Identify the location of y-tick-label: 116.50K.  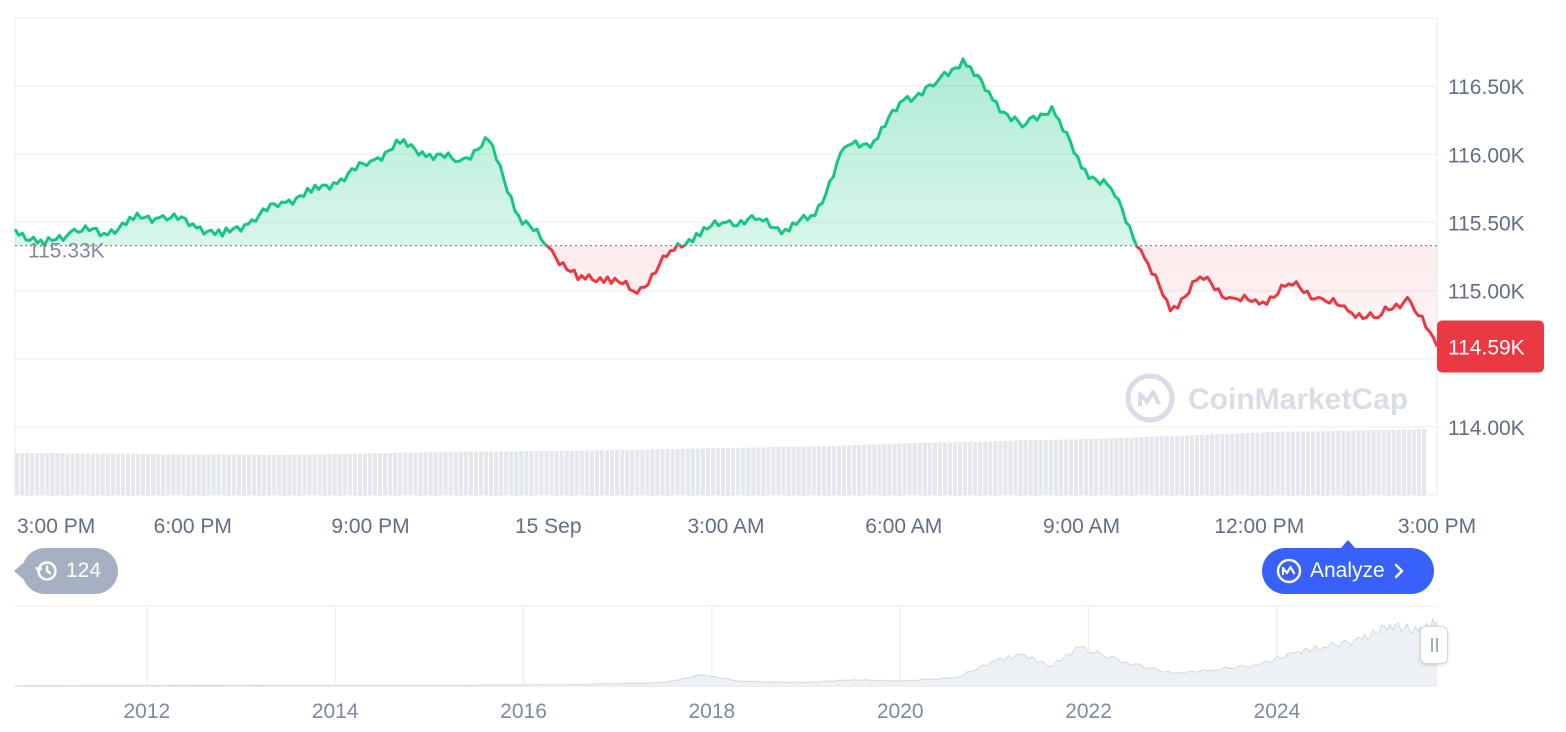
(1486, 87).